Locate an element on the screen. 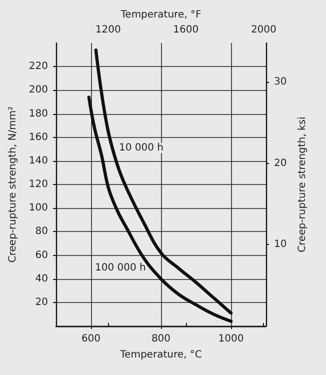 The image size is (326, 375). annotation: 100 000 h is located at coordinates (120, 268).